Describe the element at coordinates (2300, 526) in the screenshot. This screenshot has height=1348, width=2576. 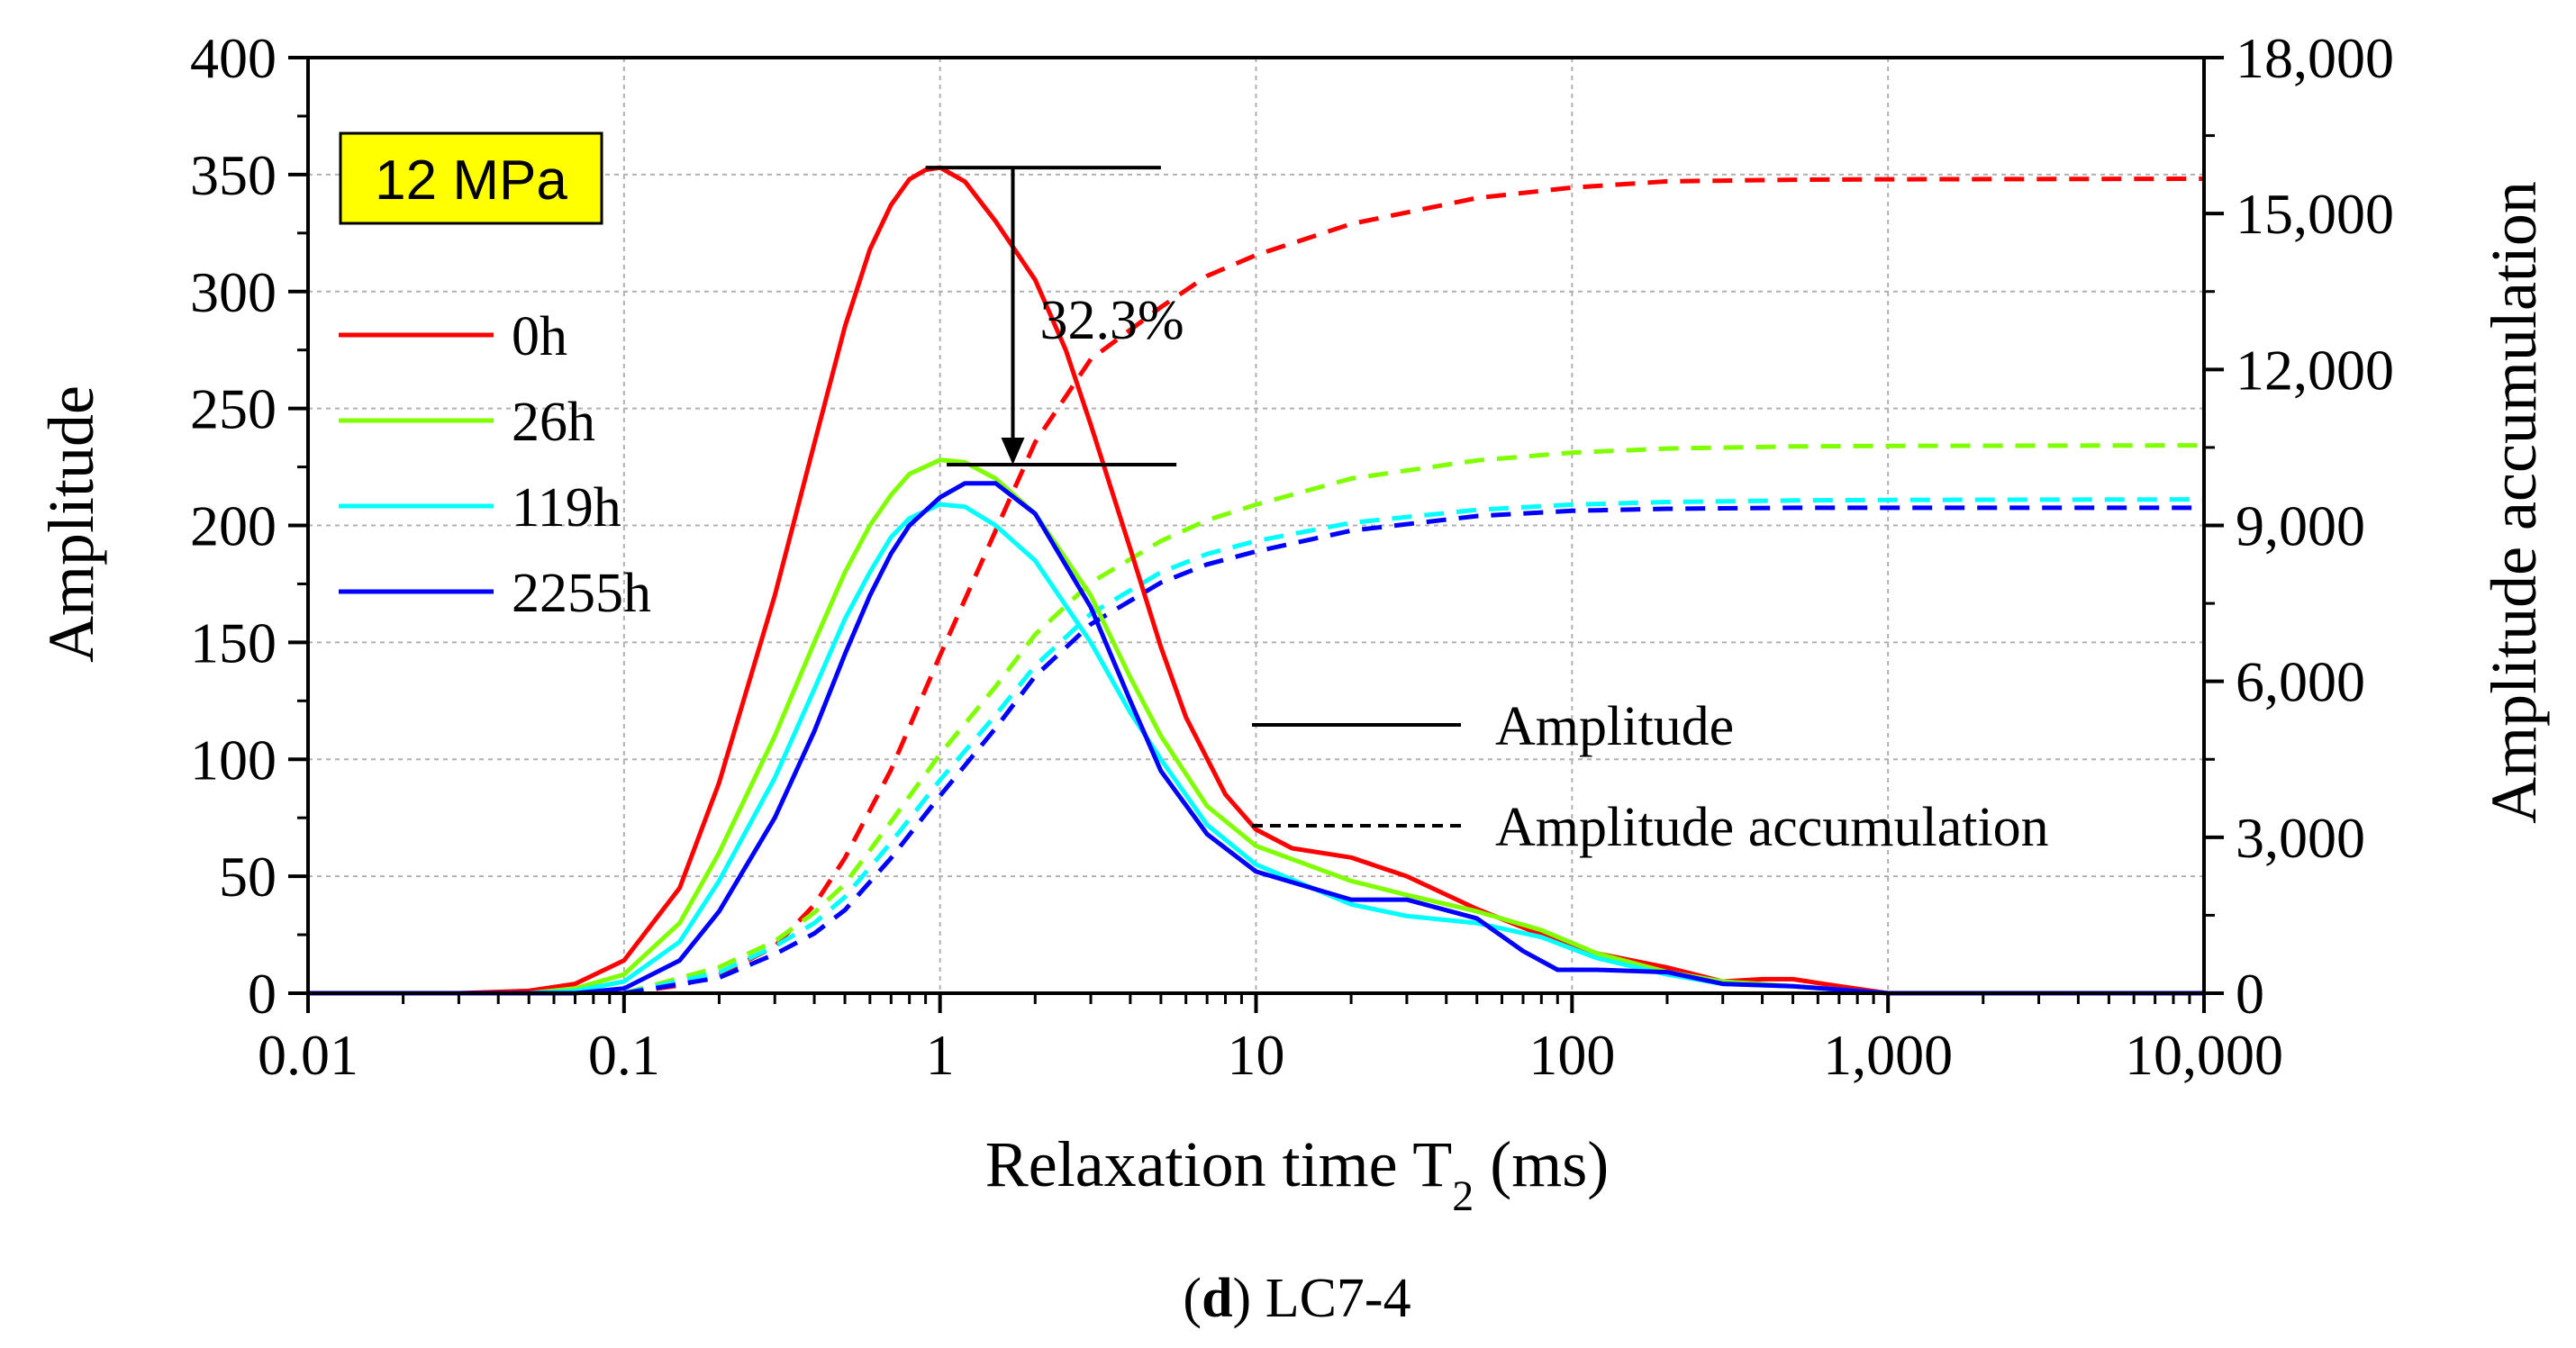
I see `y2-tick-label: 9,000` at that location.